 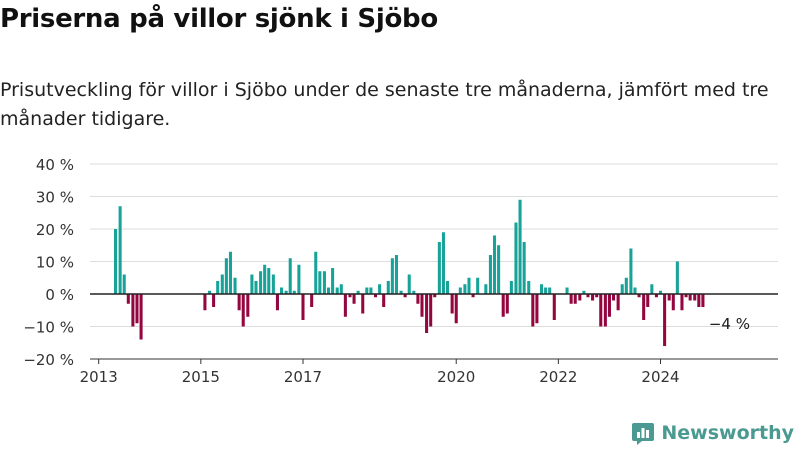 What do you see at coordinates (456, 377) in the screenshot?
I see `x-tick-label: 2020` at bounding box center [456, 377].